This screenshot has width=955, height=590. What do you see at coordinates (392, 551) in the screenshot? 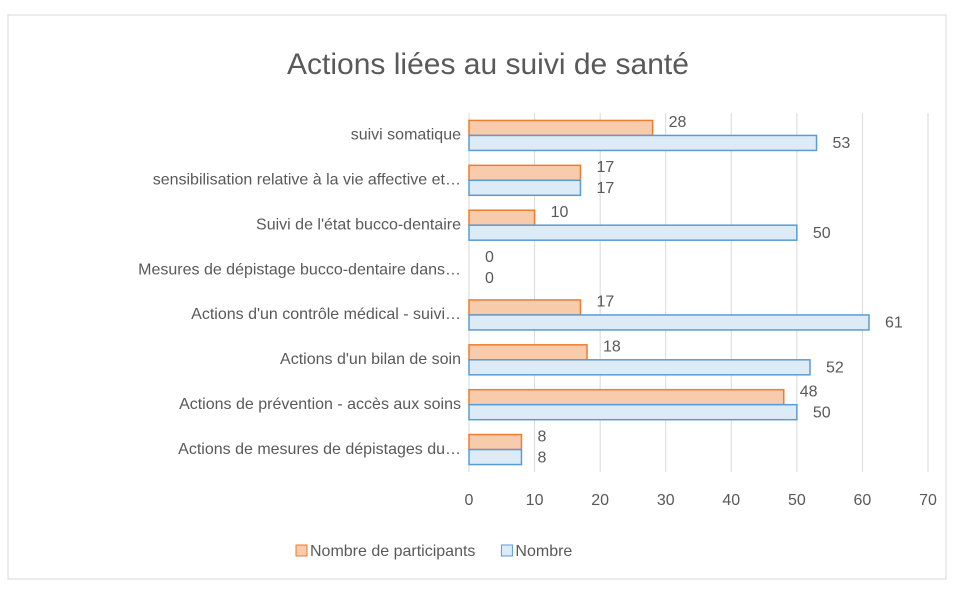
I see `legend-label: Nombre de participants` at bounding box center [392, 551].